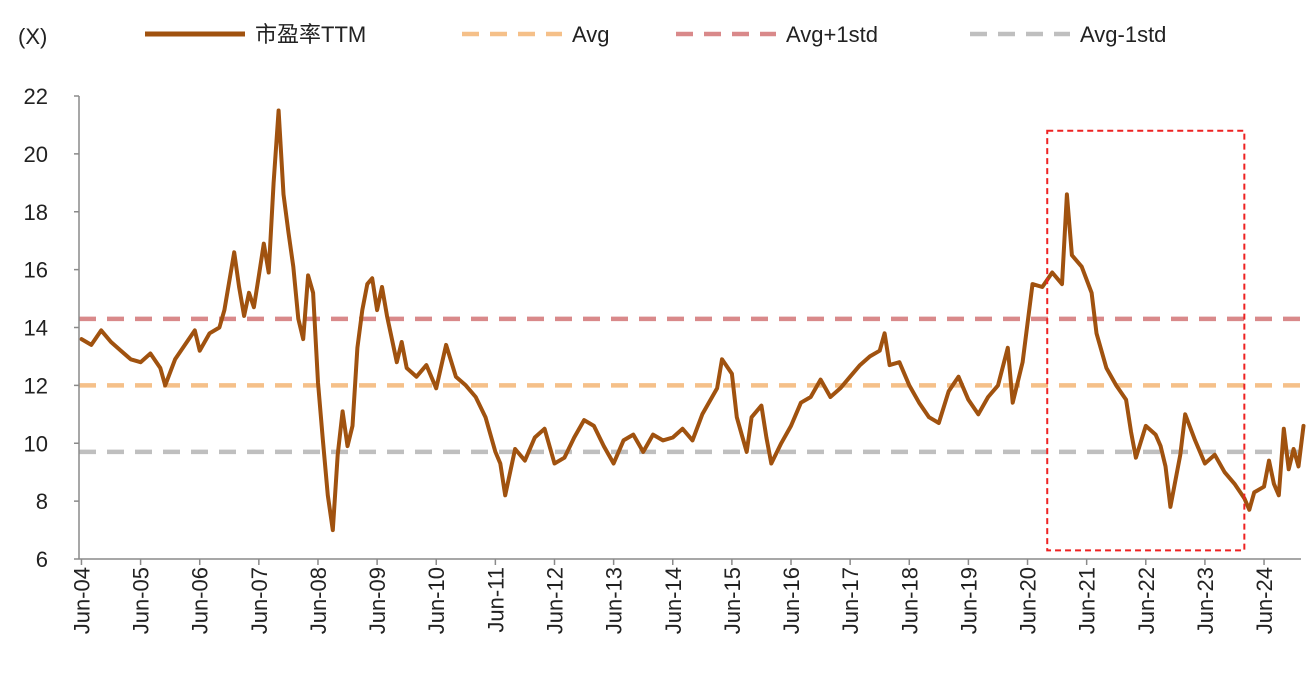 The width and height of the screenshot is (1311, 677). Describe the element at coordinates (673, 600) in the screenshot. I see `x-tick-label: Jun-14` at that location.